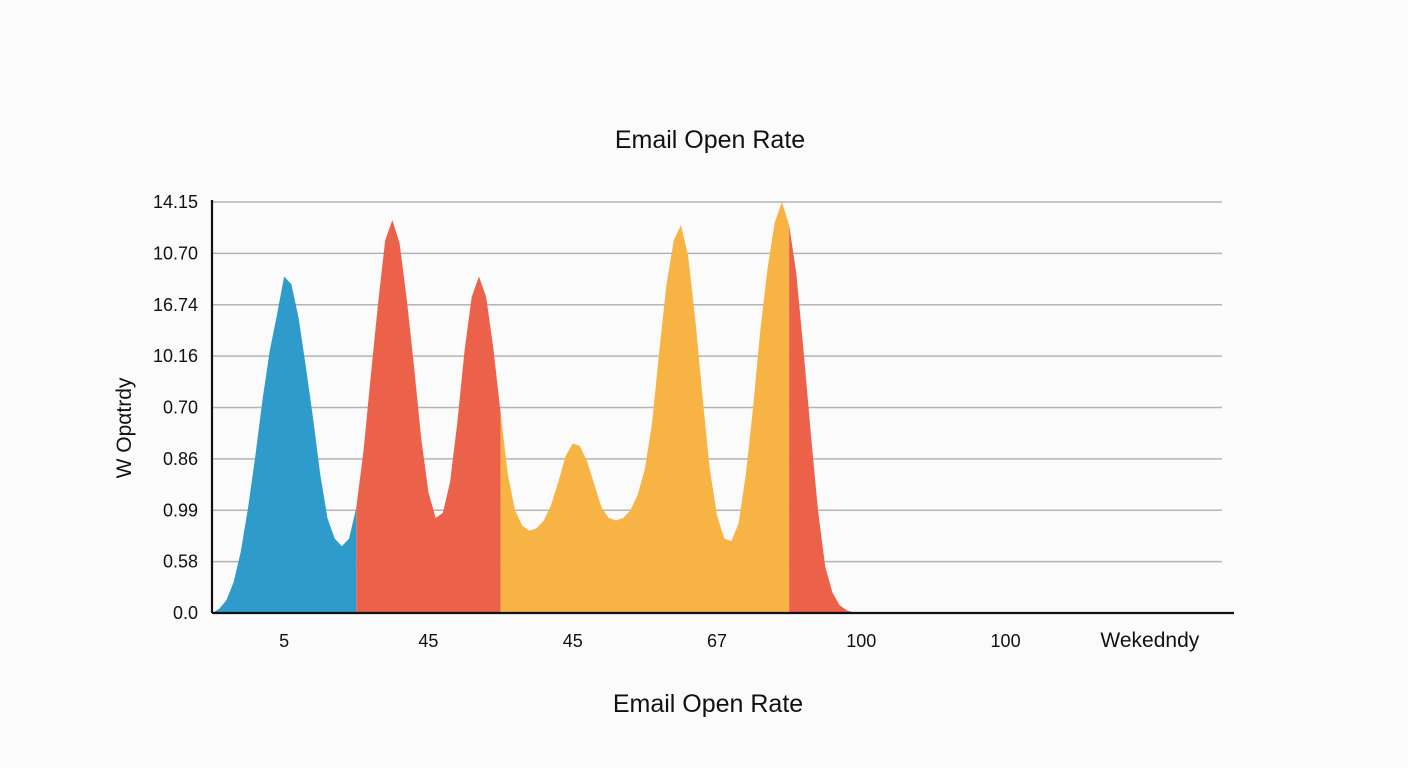 The image size is (1408, 768). I want to click on chart-title: Email Open Rate, so click(710, 140).